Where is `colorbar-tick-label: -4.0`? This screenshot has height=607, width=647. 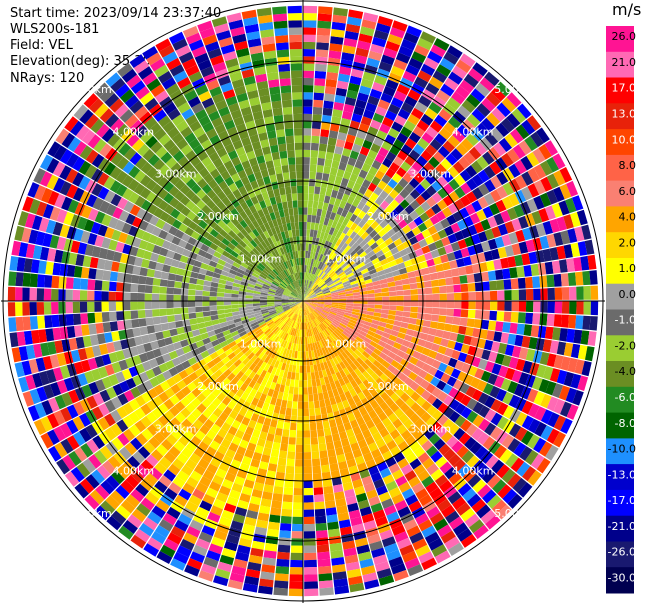 colorbar-tick-label: -4.0 is located at coordinates (625, 371).